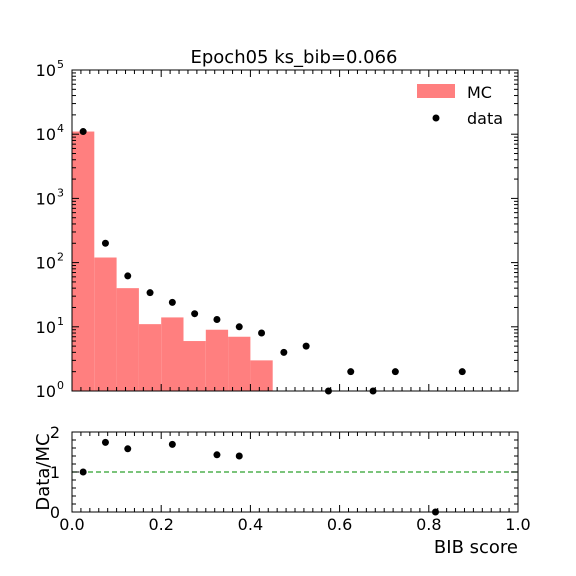 Image resolution: width=576 pixels, height=576 pixels. I want to click on y-tick-exponent: 2, so click(60, 257).